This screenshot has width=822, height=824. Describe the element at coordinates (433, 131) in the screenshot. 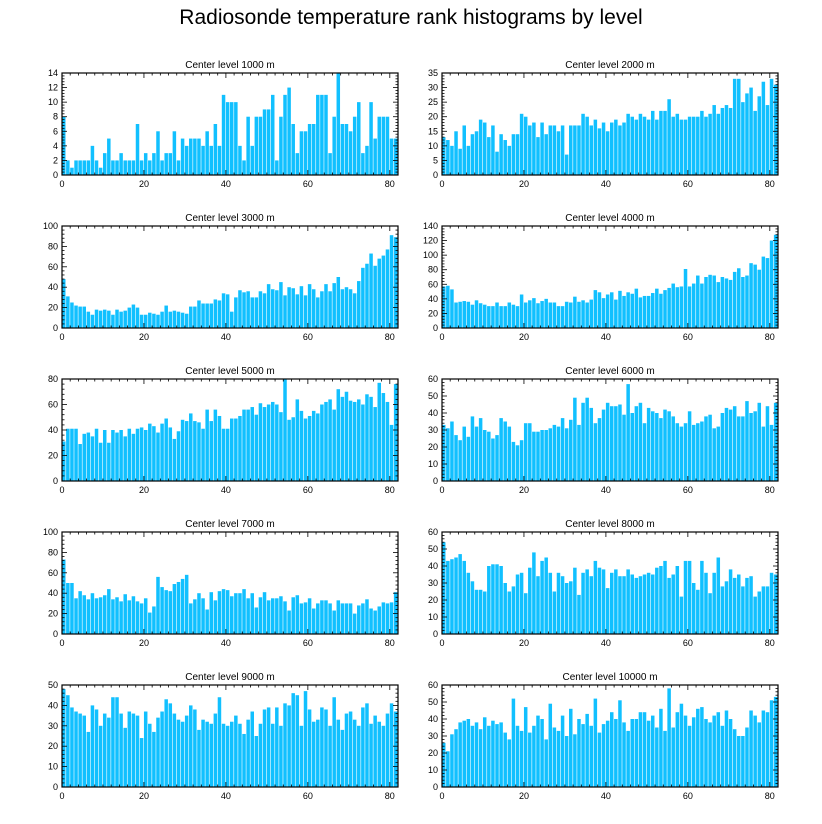

I see `y-tick-label: 15` at that location.